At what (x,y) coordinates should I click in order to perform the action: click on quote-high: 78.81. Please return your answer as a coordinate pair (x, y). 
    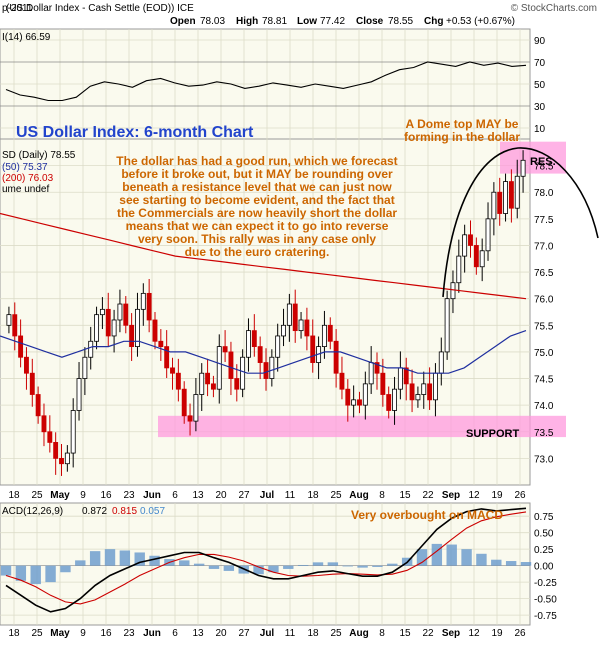
    Looking at the image, I should click on (274, 21).